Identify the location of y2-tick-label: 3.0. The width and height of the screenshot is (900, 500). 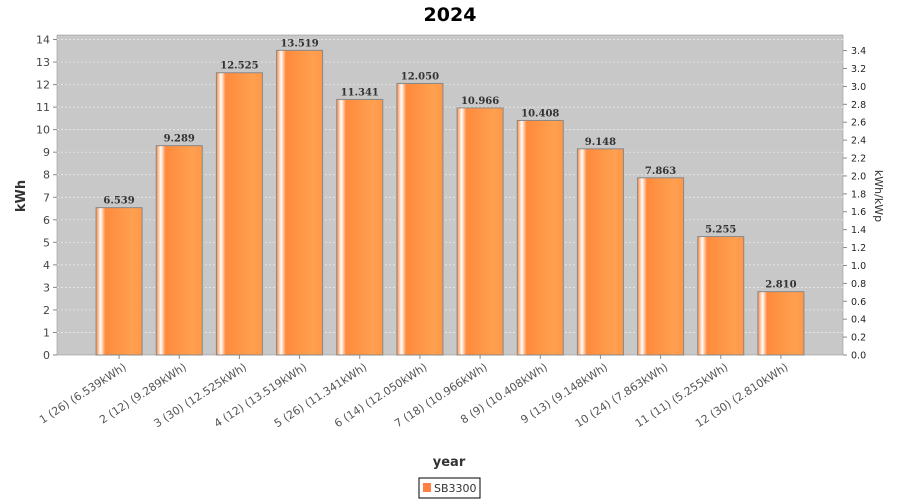
(858, 87).